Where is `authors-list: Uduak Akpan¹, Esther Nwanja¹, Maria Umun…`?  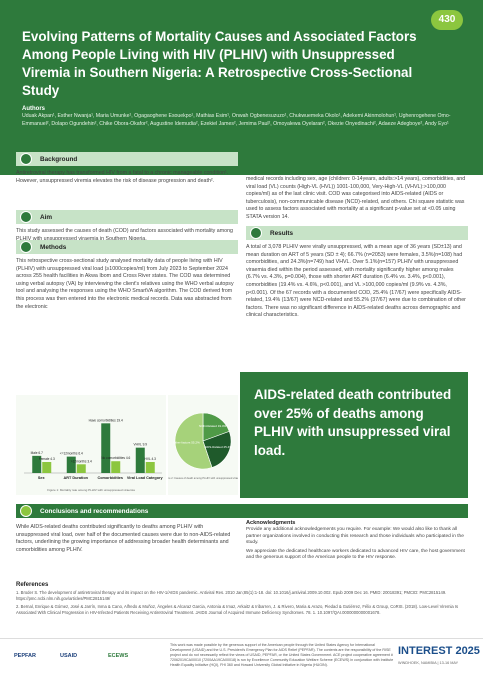 authors-list: Uduak Akpan¹, Esther Nwanja¹, Maria Umun… is located at coordinates (236, 120).